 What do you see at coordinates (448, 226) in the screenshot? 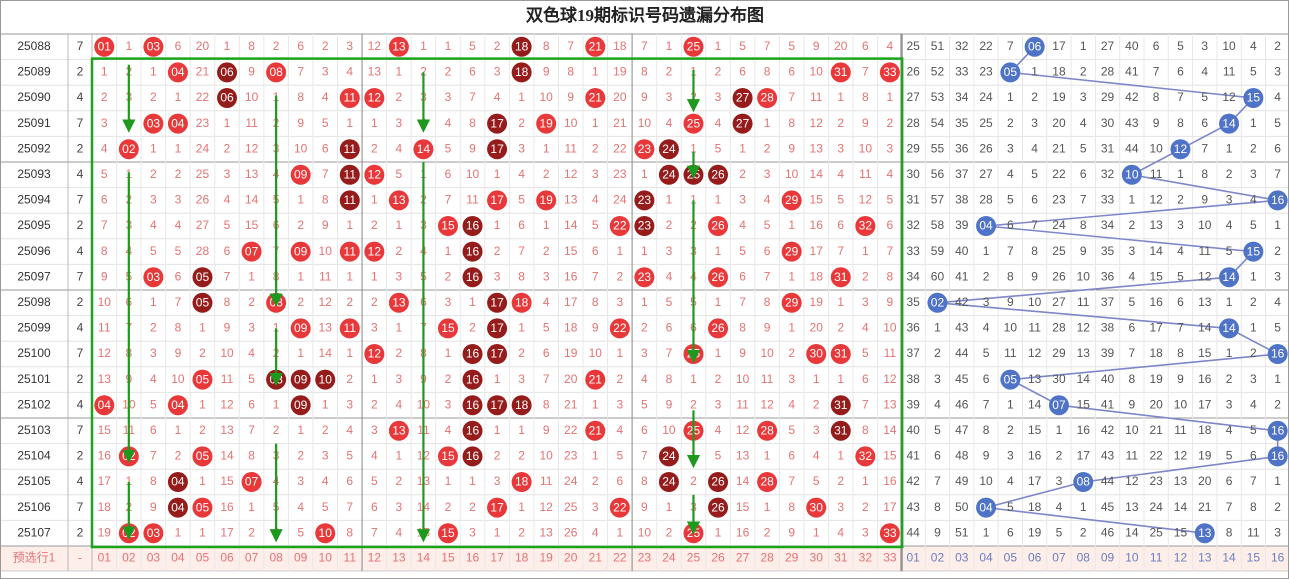
I see `red-hit: 15` at bounding box center [448, 226].